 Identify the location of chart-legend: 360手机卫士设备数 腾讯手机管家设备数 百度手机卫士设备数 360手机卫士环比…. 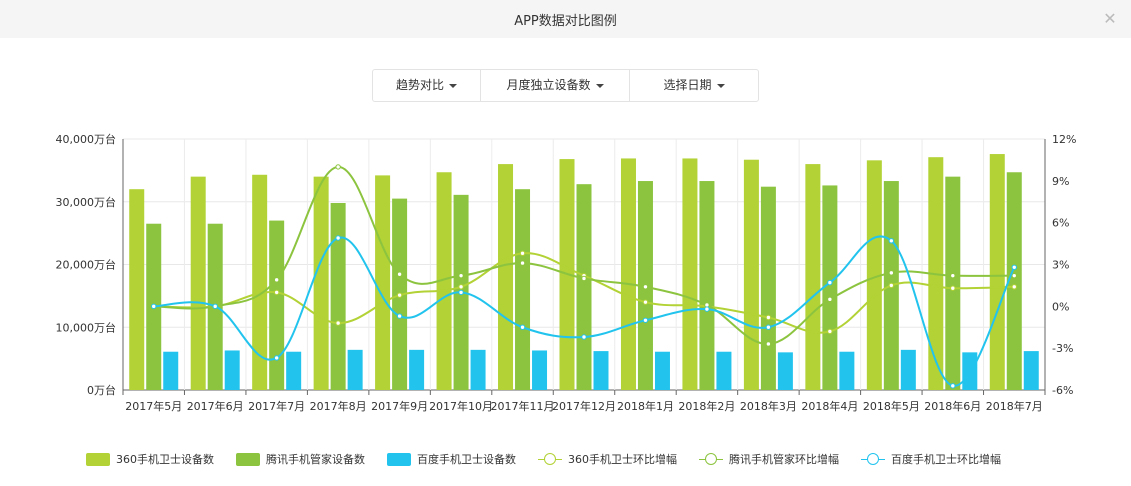
(554, 459).